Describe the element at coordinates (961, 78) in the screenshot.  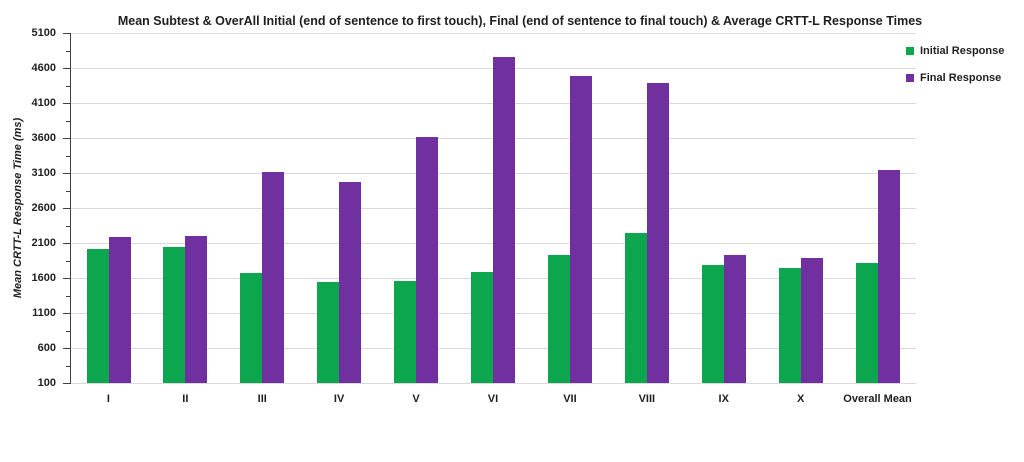
I see `legend-label: Final Response` at that location.